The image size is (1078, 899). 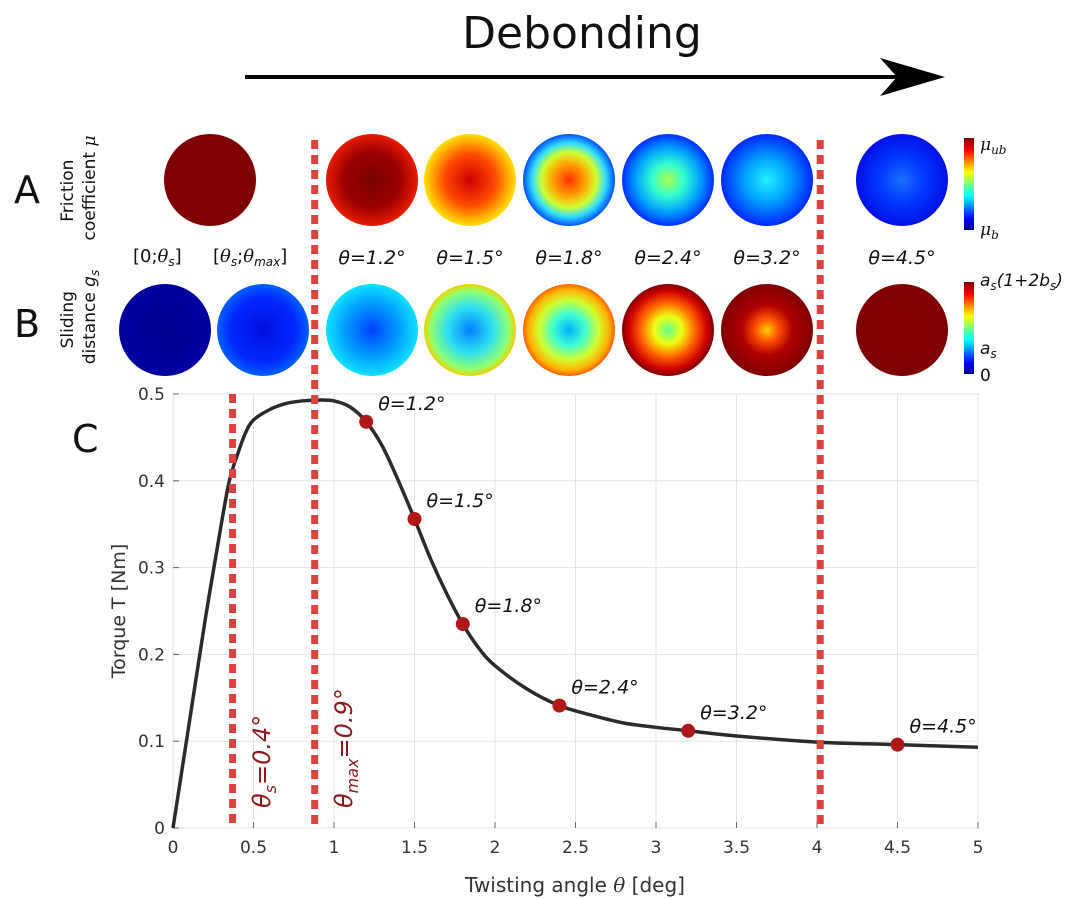 What do you see at coordinates (119, 612) in the screenshot?
I see `y-axis-label: Torque T [Nm]` at bounding box center [119, 612].